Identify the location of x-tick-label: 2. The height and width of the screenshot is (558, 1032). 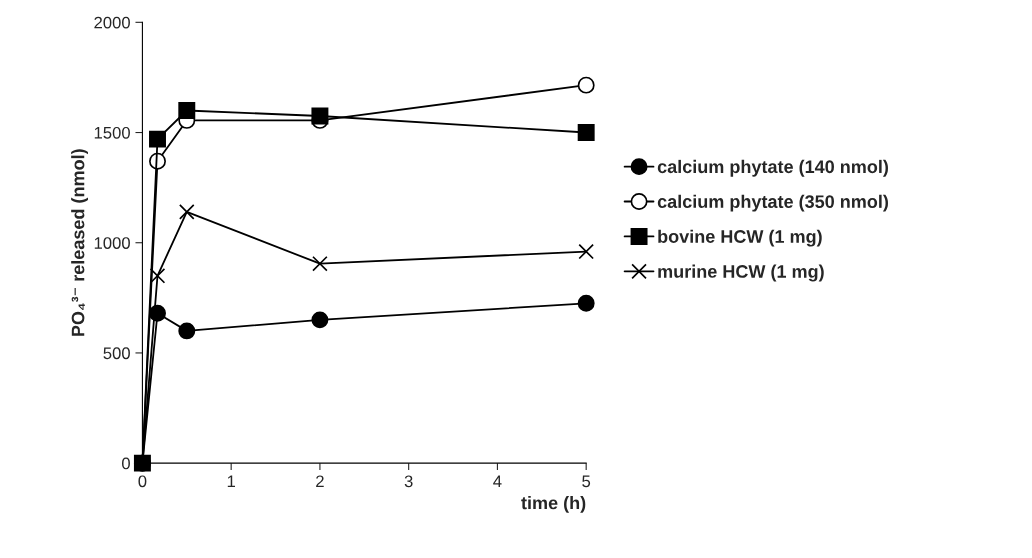
(320, 481).